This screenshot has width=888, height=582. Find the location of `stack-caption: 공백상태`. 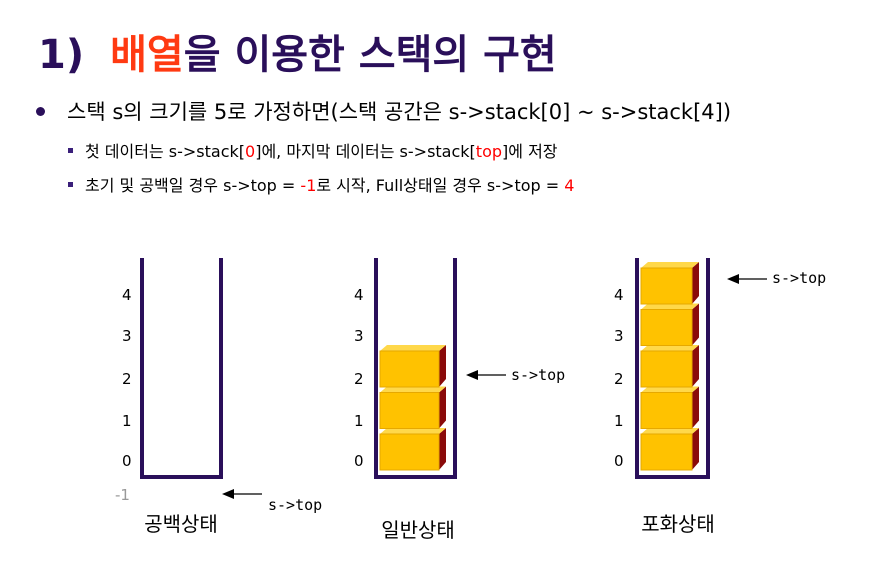

stack-caption: 공백상태 is located at coordinates (181, 524).